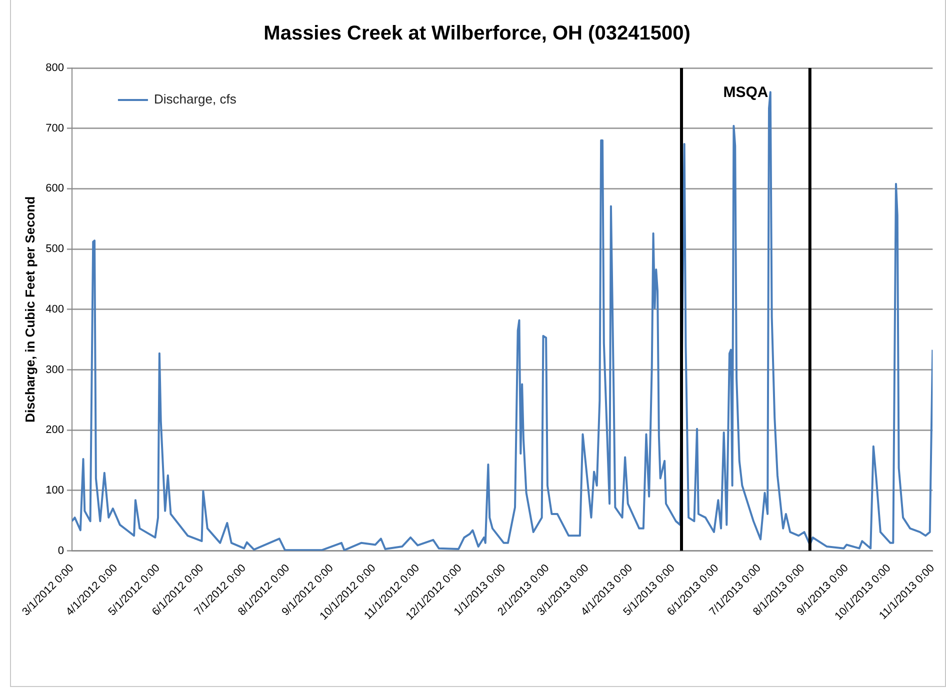 This screenshot has width=946, height=688. What do you see at coordinates (55, 128) in the screenshot?
I see `y-tick-label: 700` at bounding box center [55, 128].